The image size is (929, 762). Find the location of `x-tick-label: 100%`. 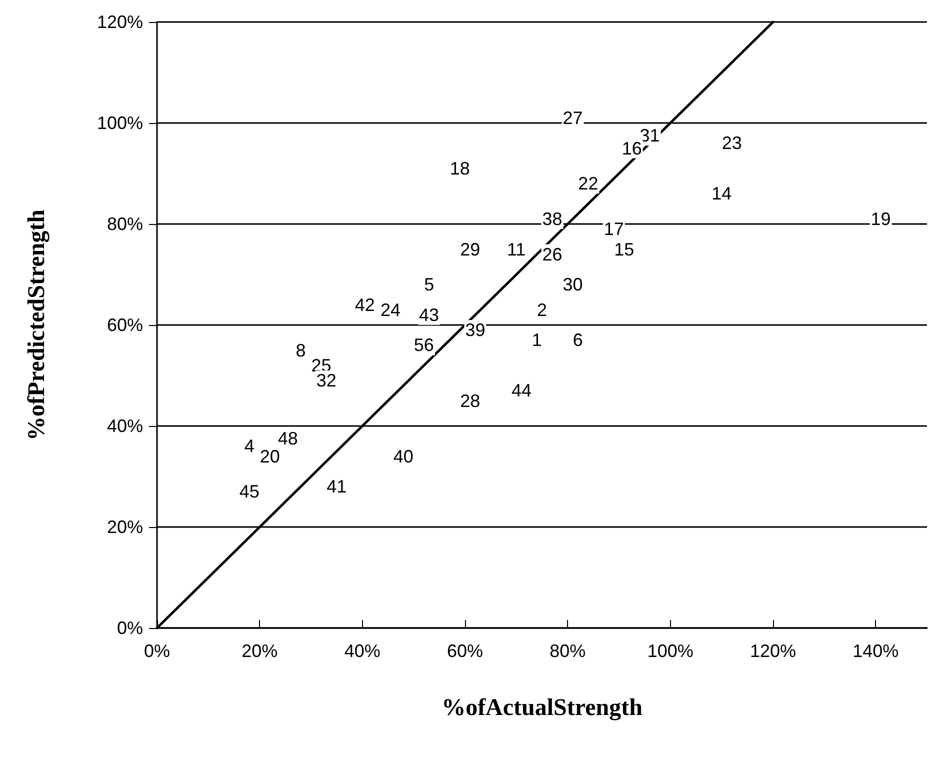

x-tick-label: 100% is located at coordinates (670, 651).